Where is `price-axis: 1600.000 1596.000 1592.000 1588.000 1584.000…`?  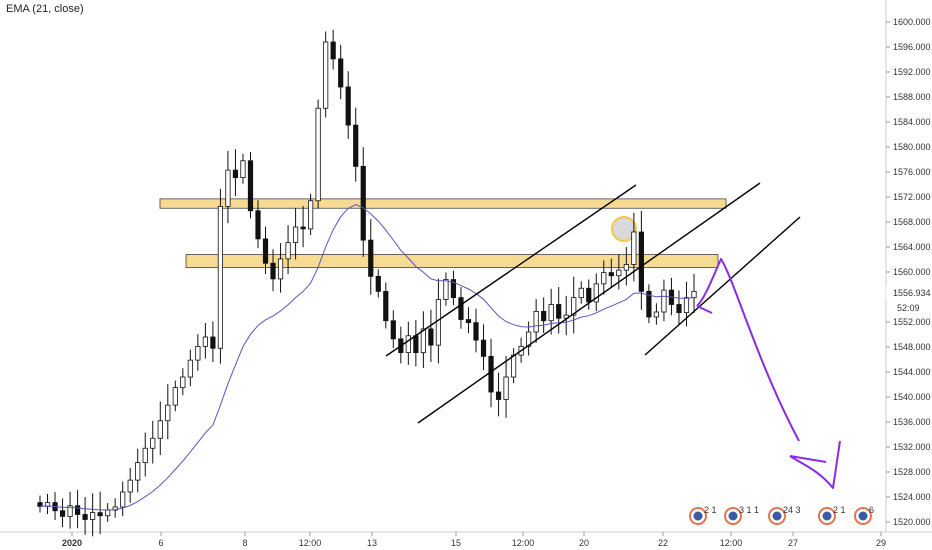
price-axis: 1600.000 1596.000 1592.000 1588.000 1584.000… is located at coordinates (908, 272).